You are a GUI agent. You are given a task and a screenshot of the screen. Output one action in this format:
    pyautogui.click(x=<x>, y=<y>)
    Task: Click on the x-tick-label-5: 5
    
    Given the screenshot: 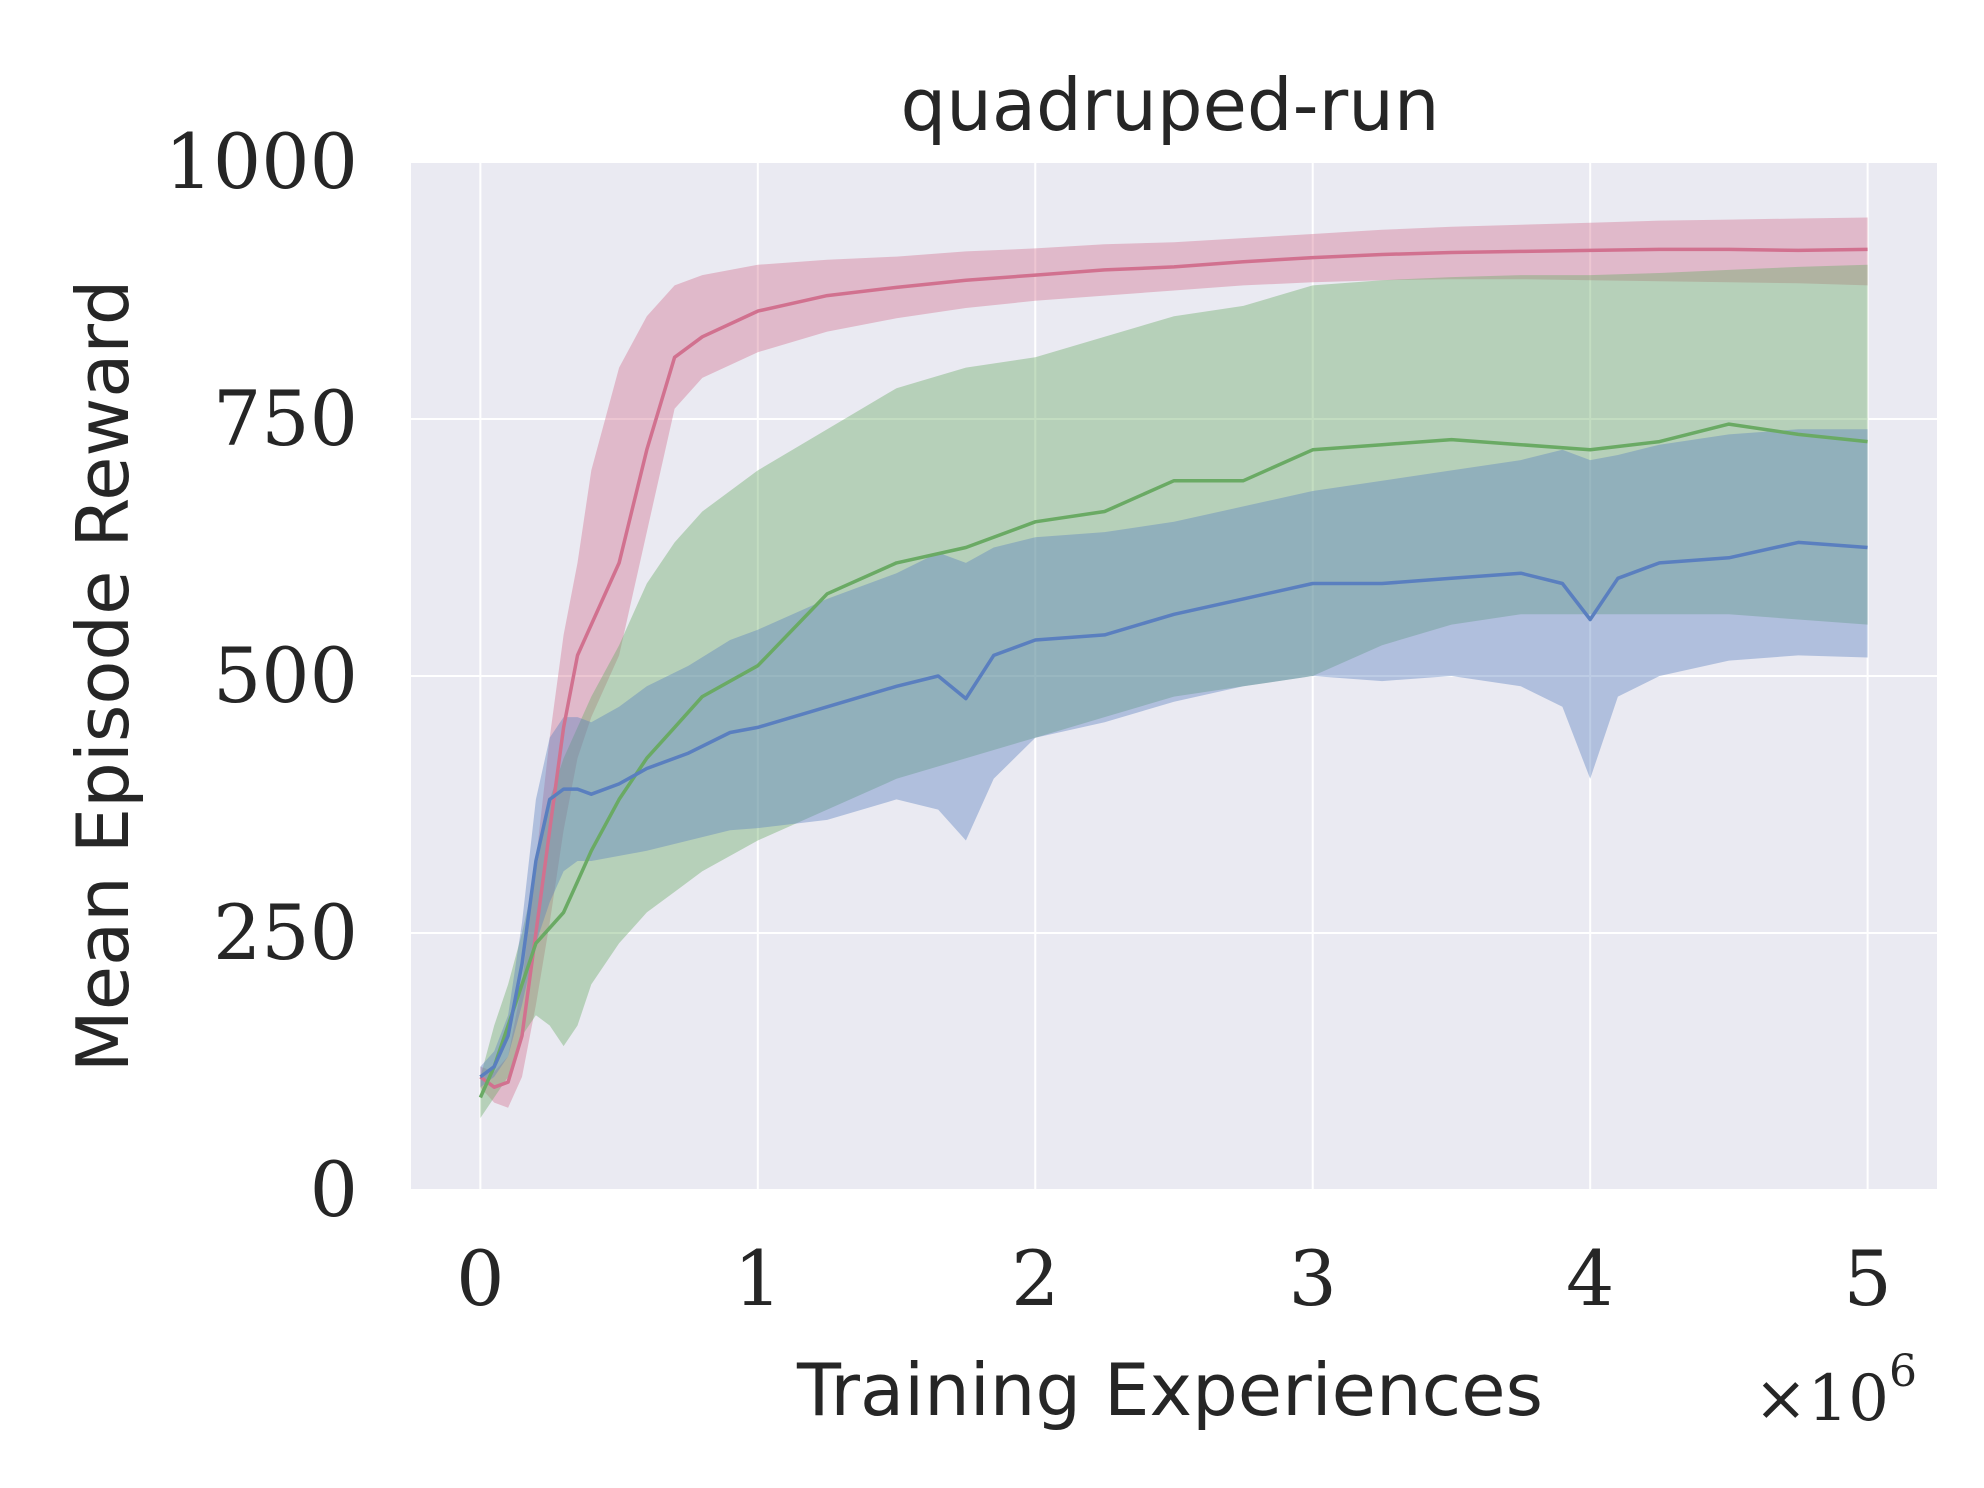 What is the action you would take?
    pyautogui.click(x=1867, y=1278)
    